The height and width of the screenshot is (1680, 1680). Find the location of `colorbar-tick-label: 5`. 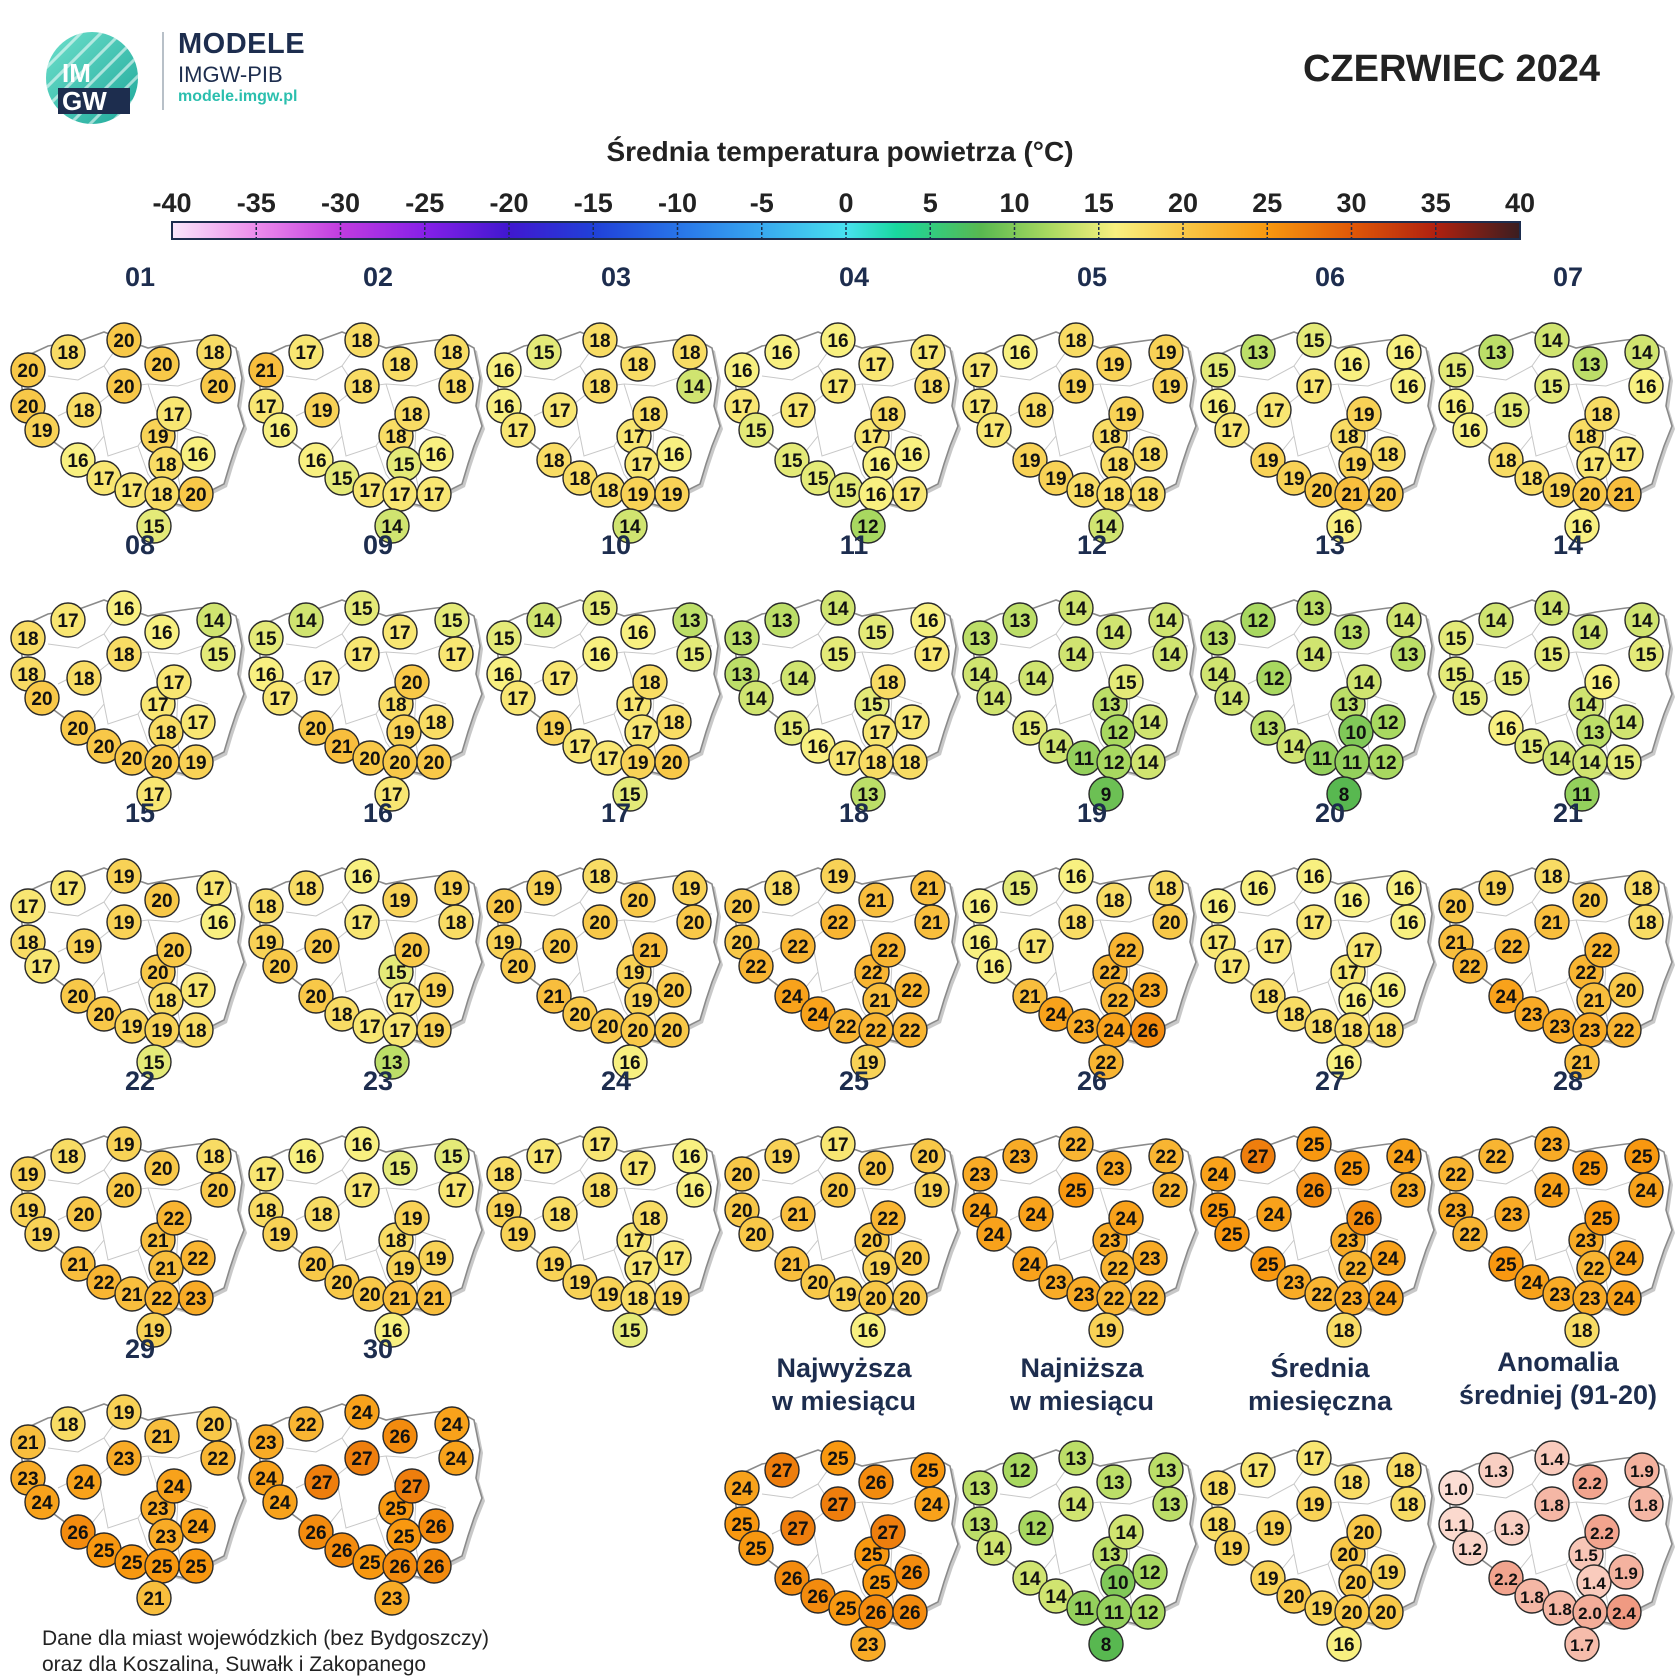

colorbar-tick-label: 5 is located at coordinates (930, 203).